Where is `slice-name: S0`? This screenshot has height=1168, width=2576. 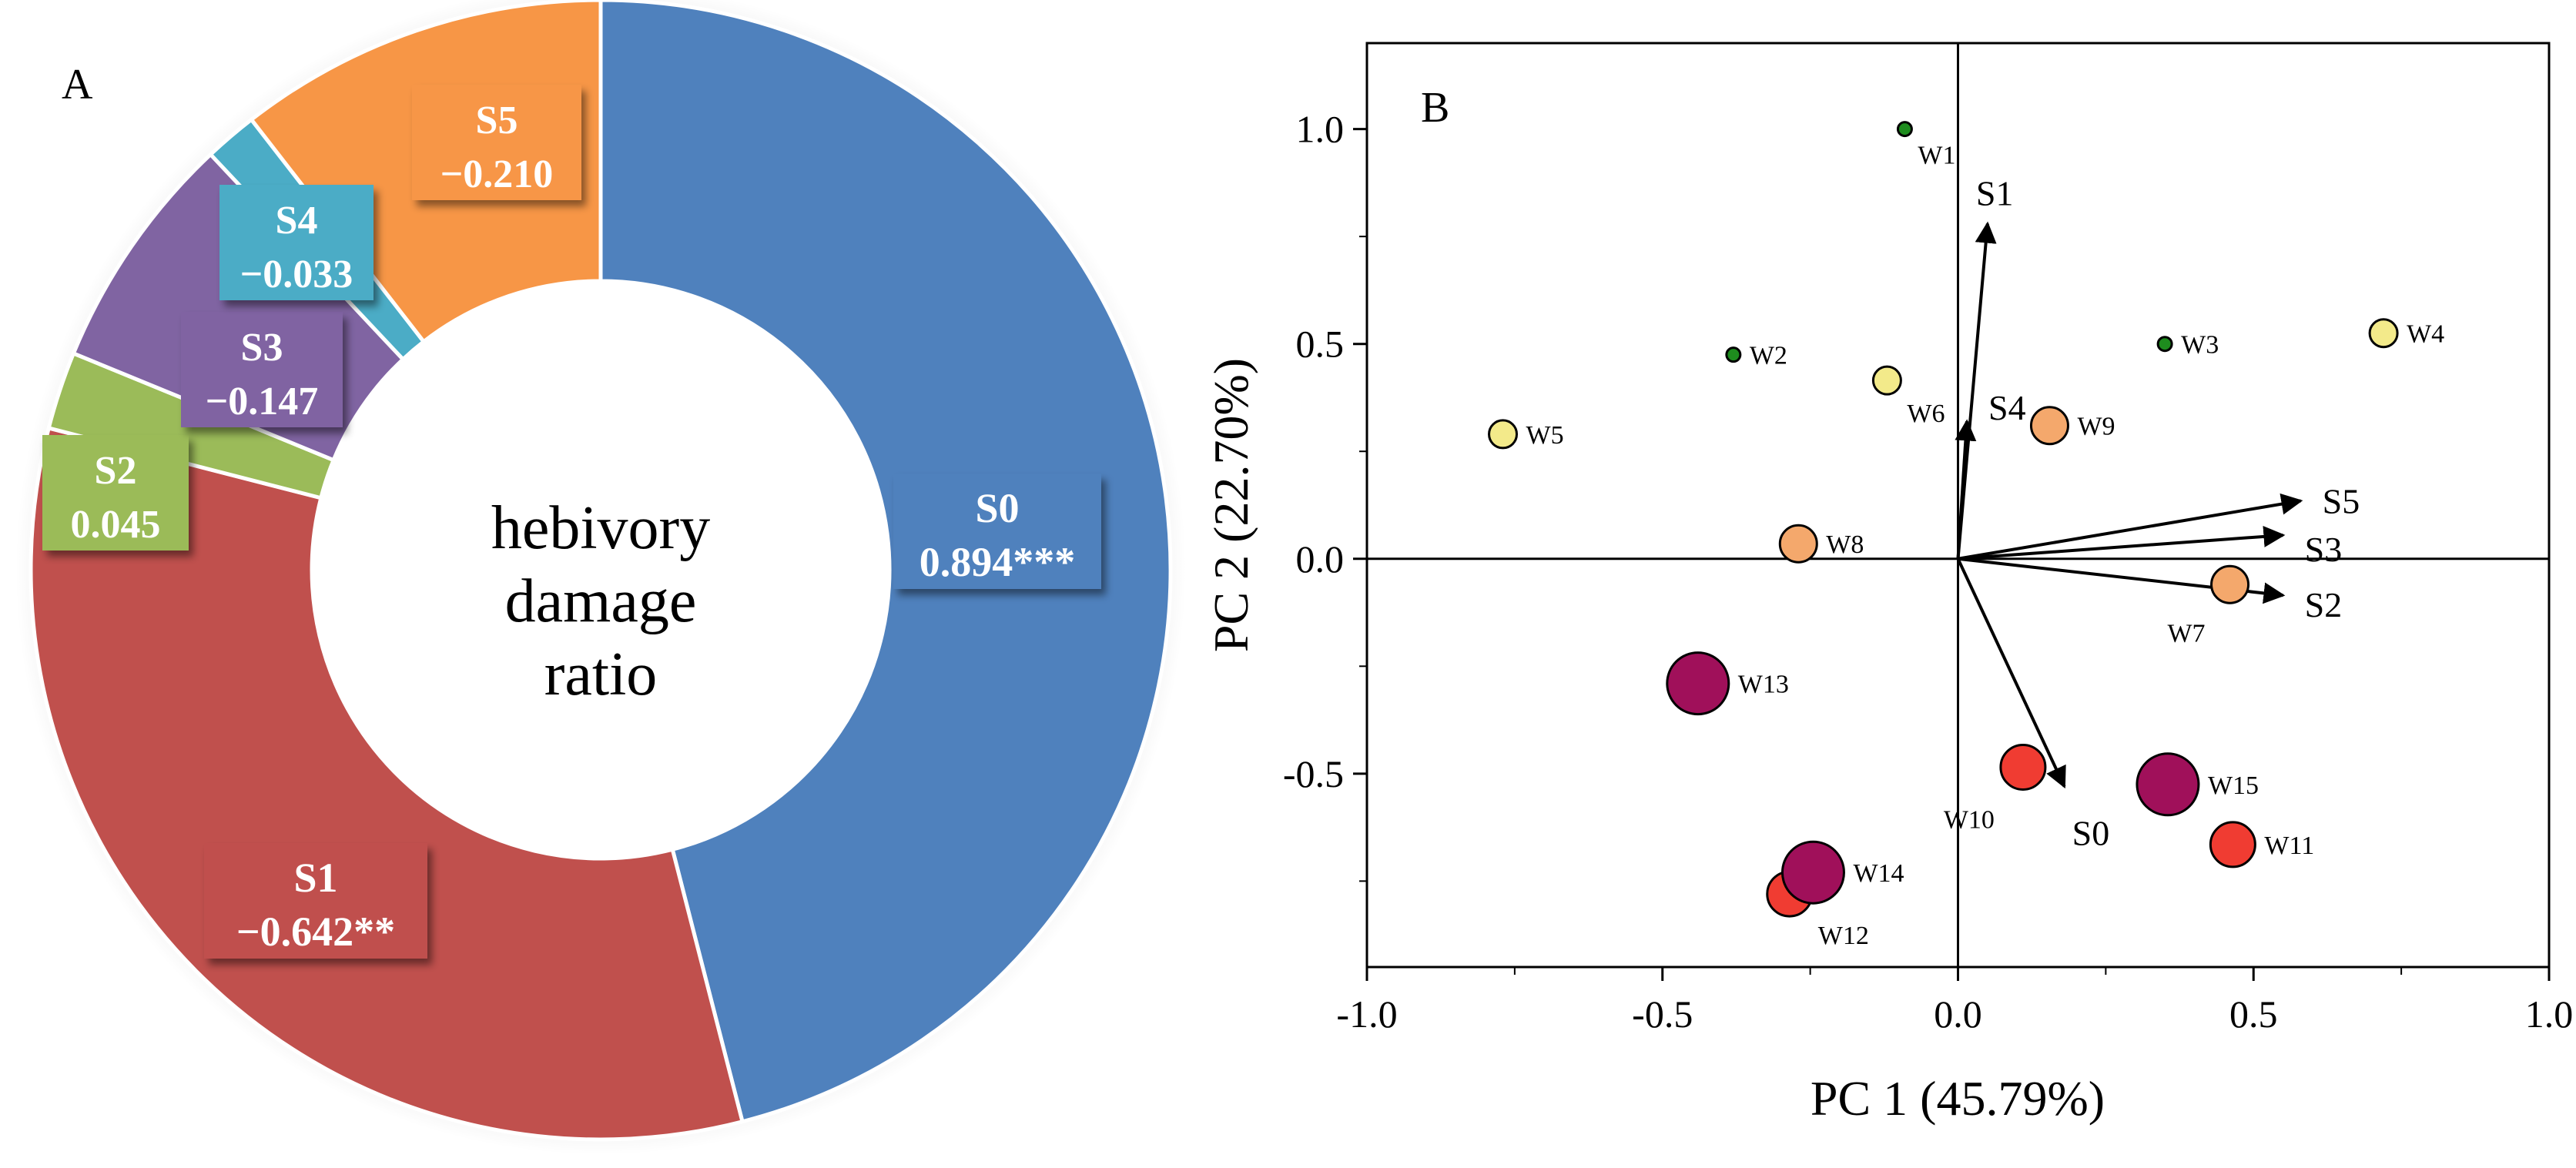
slice-name: S0 is located at coordinates (997, 508).